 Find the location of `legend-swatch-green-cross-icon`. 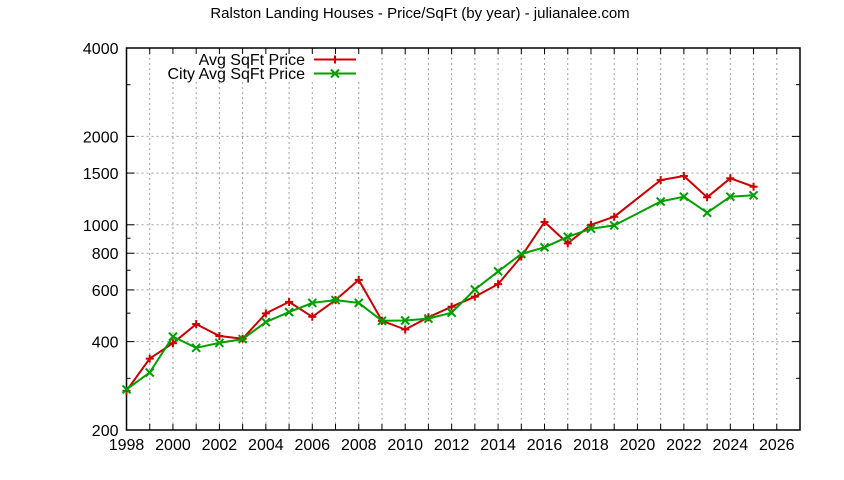

legend-swatch-green-cross-icon is located at coordinates (335, 73).